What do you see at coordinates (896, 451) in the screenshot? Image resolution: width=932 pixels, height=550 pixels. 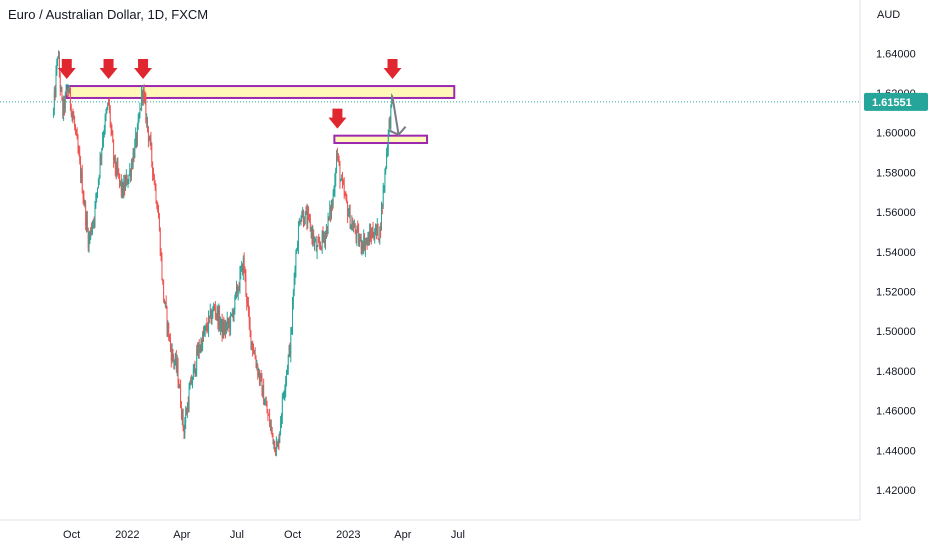 I see `y-tick-label: 1.44000` at bounding box center [896, 451].